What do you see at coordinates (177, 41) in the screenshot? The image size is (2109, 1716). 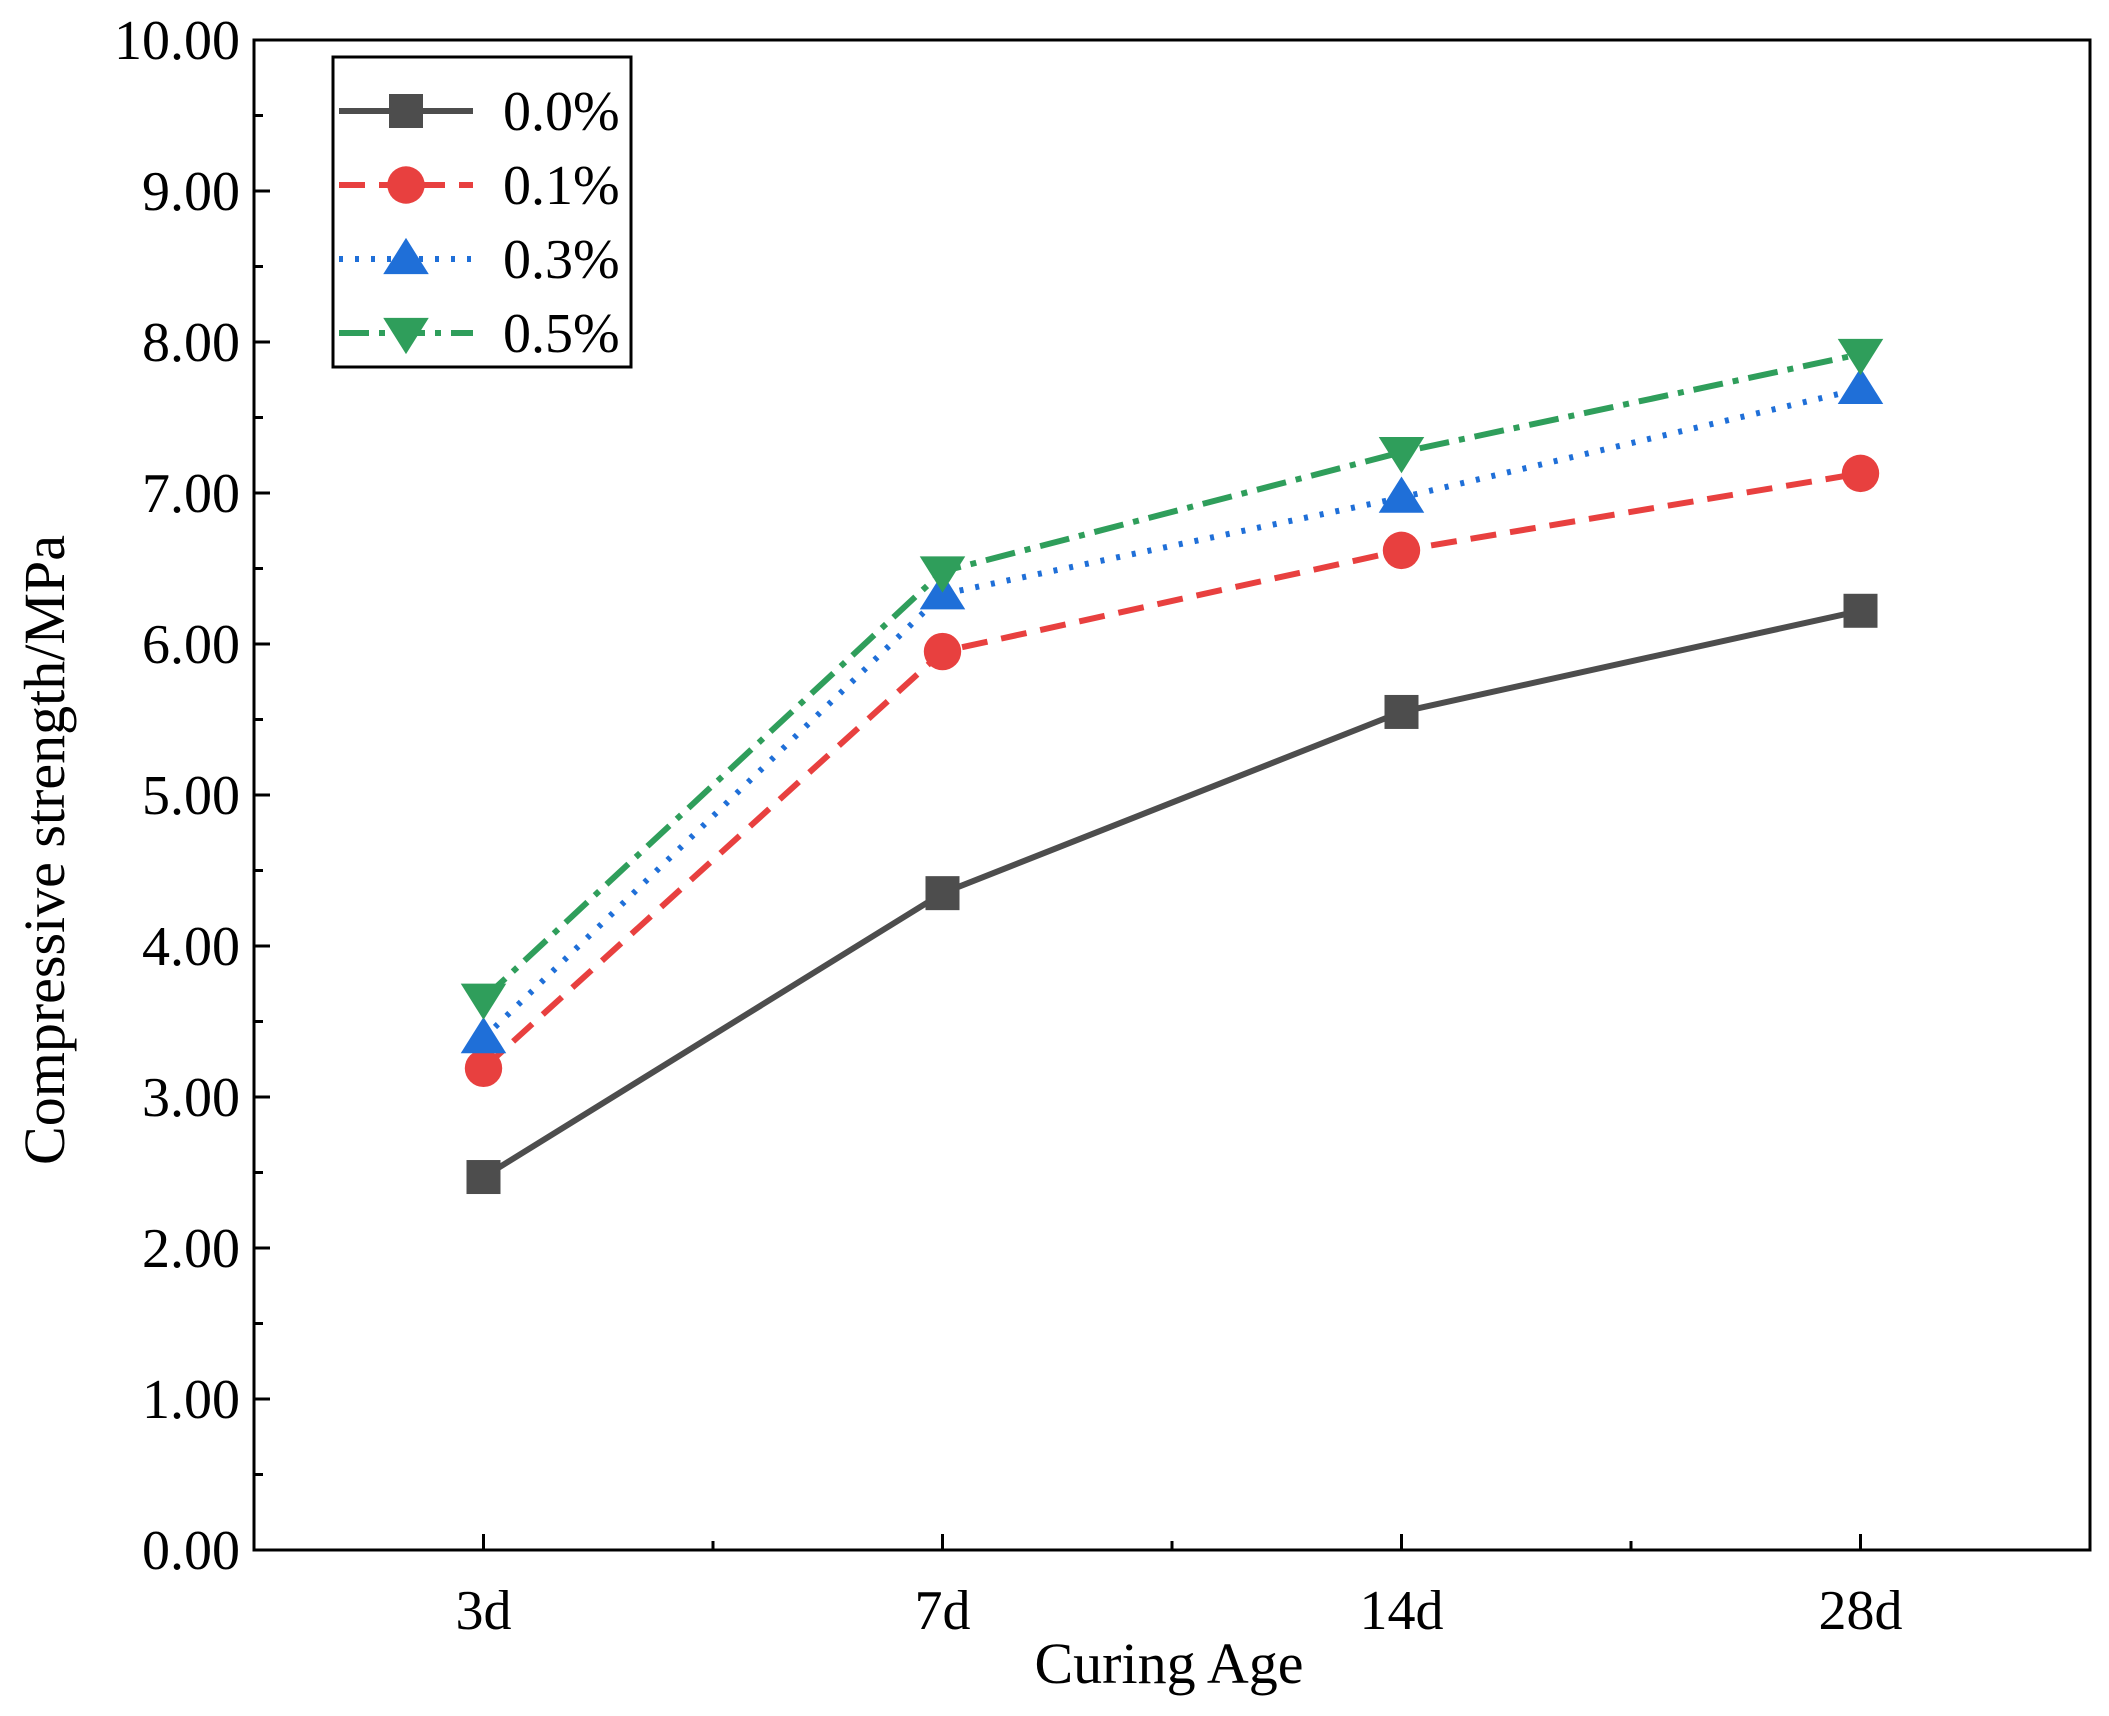 I see `y-tick-label: 10.00` at bounding box center [177, 41].